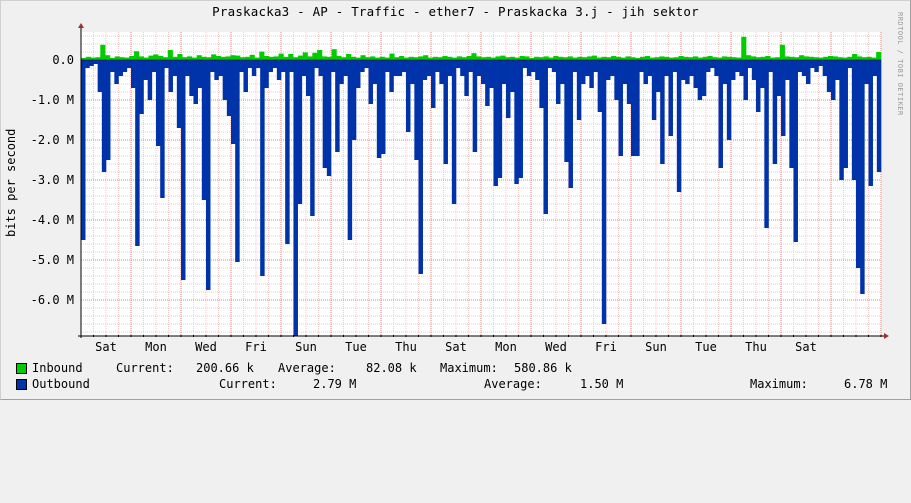  I want to click on outbound-average-value: 1.50 M, so click(602, 384).